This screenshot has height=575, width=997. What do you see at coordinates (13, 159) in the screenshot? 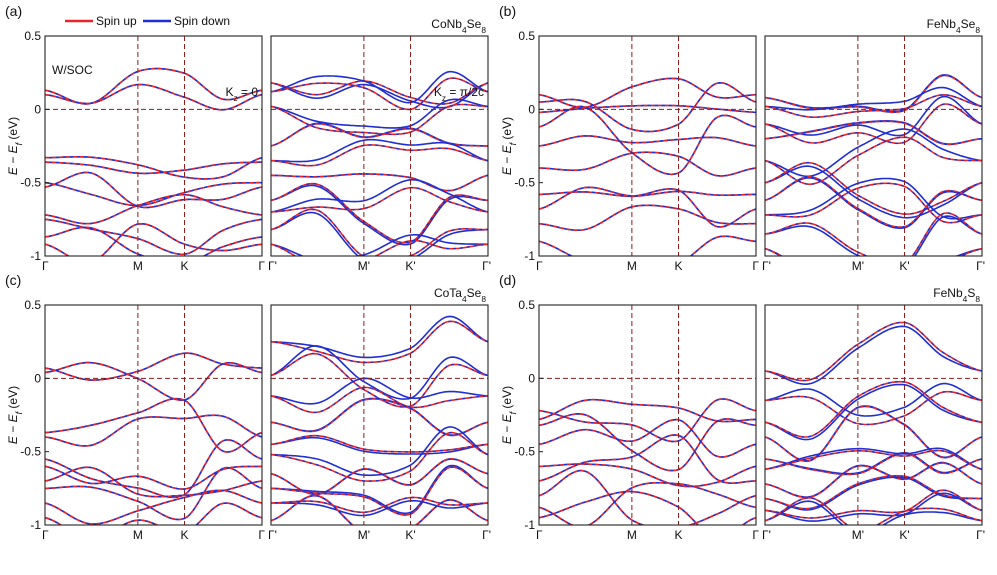
I see `ylabel-main: E − E` at bounding box center [13, 159].